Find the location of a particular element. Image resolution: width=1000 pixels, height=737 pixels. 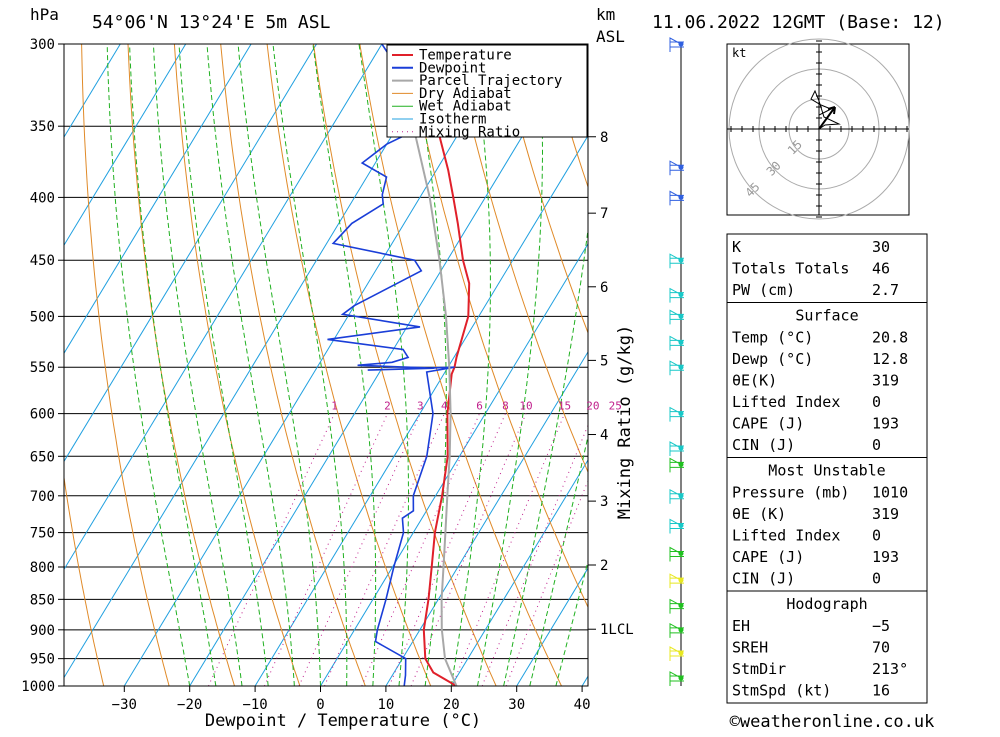

temperature-tick-label: 40 is located at coordinates (582, 705).